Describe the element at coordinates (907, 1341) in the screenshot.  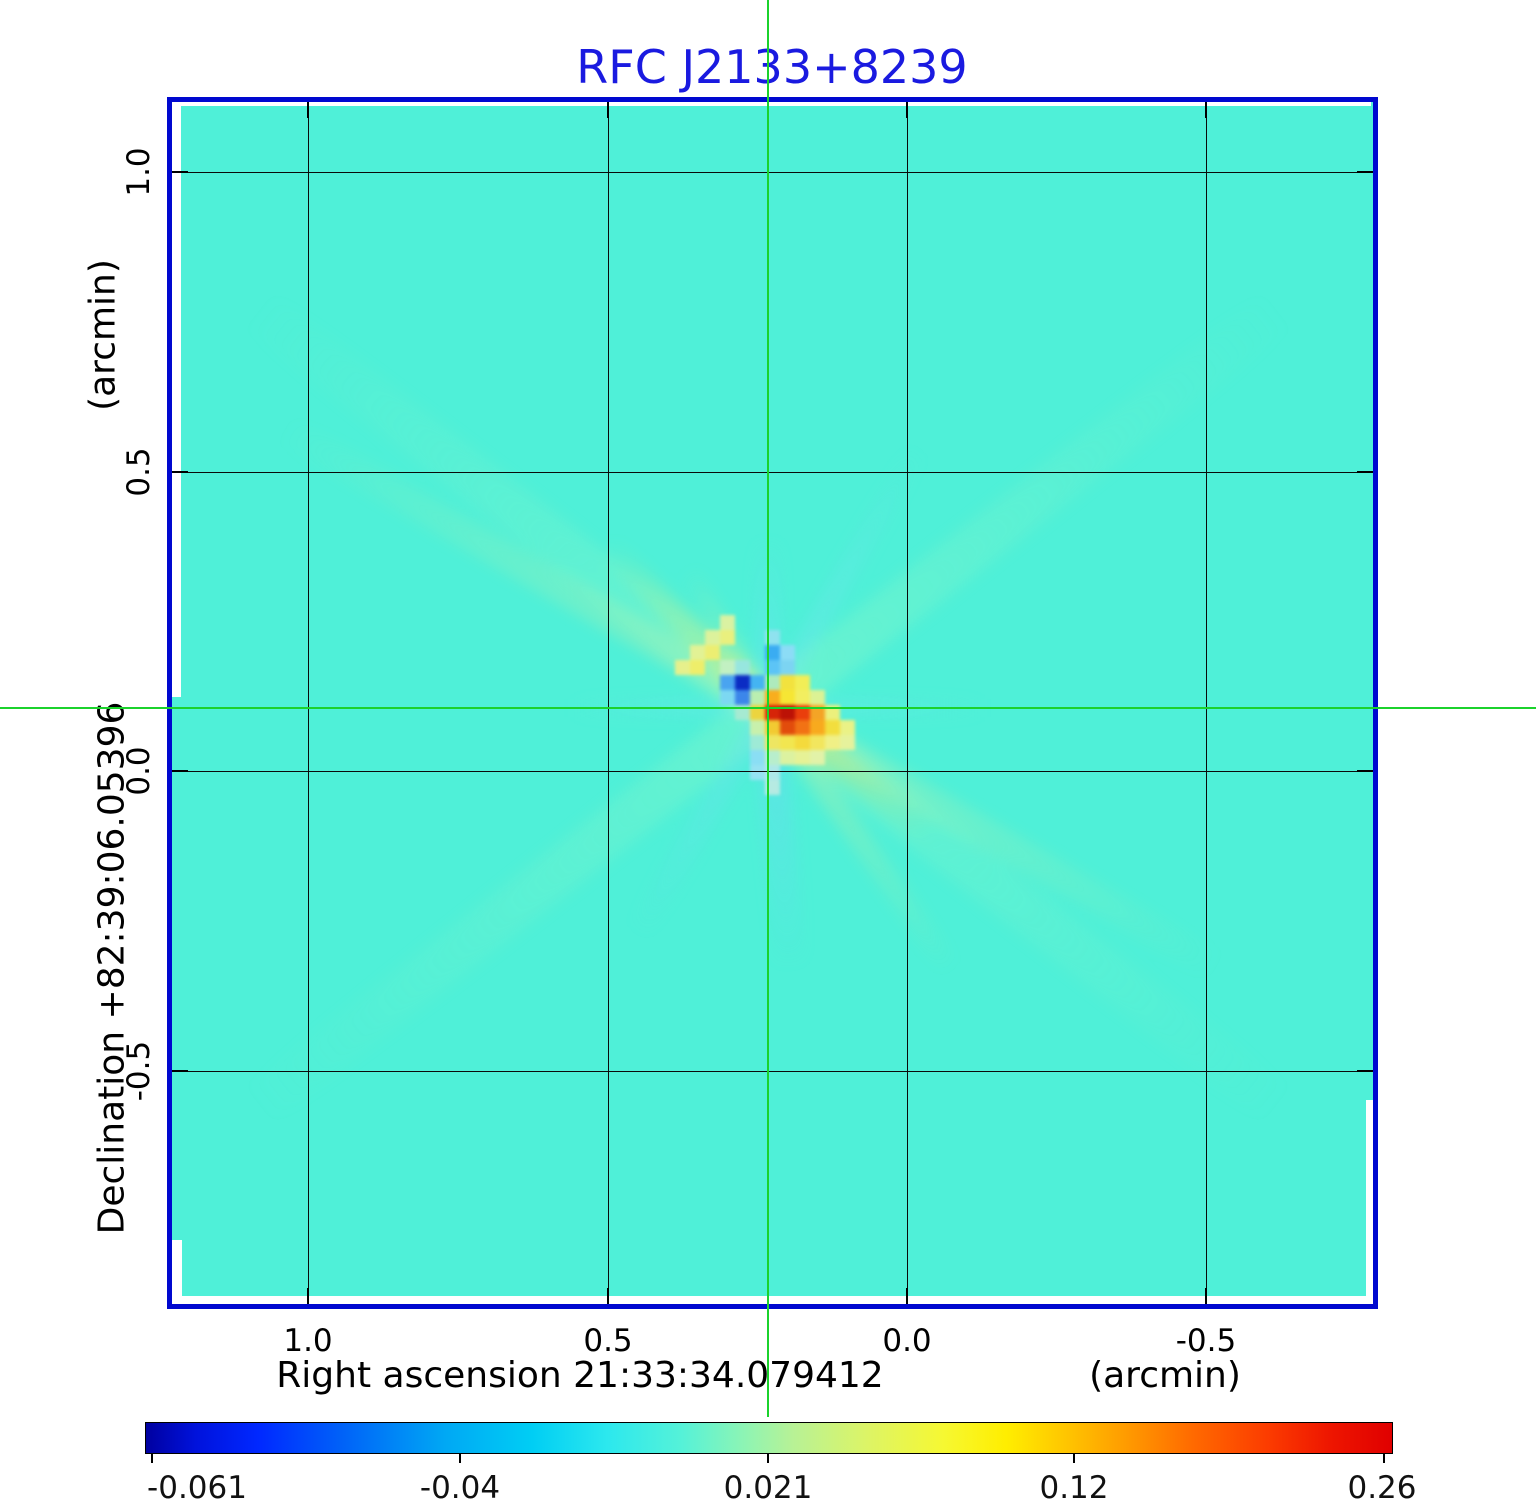
I see `x-tick-label-0.0: 0.0` at that location.